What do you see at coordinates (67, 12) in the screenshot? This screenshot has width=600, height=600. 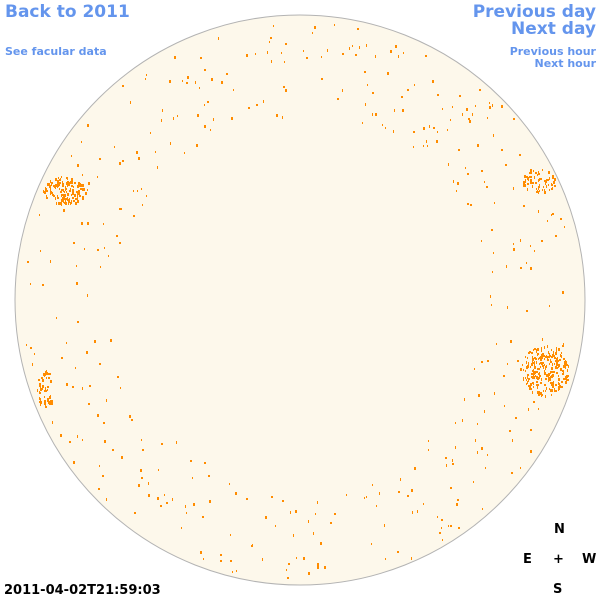 I see `back-to-year-link: Back to 2011` at bounding box center [67, 12].